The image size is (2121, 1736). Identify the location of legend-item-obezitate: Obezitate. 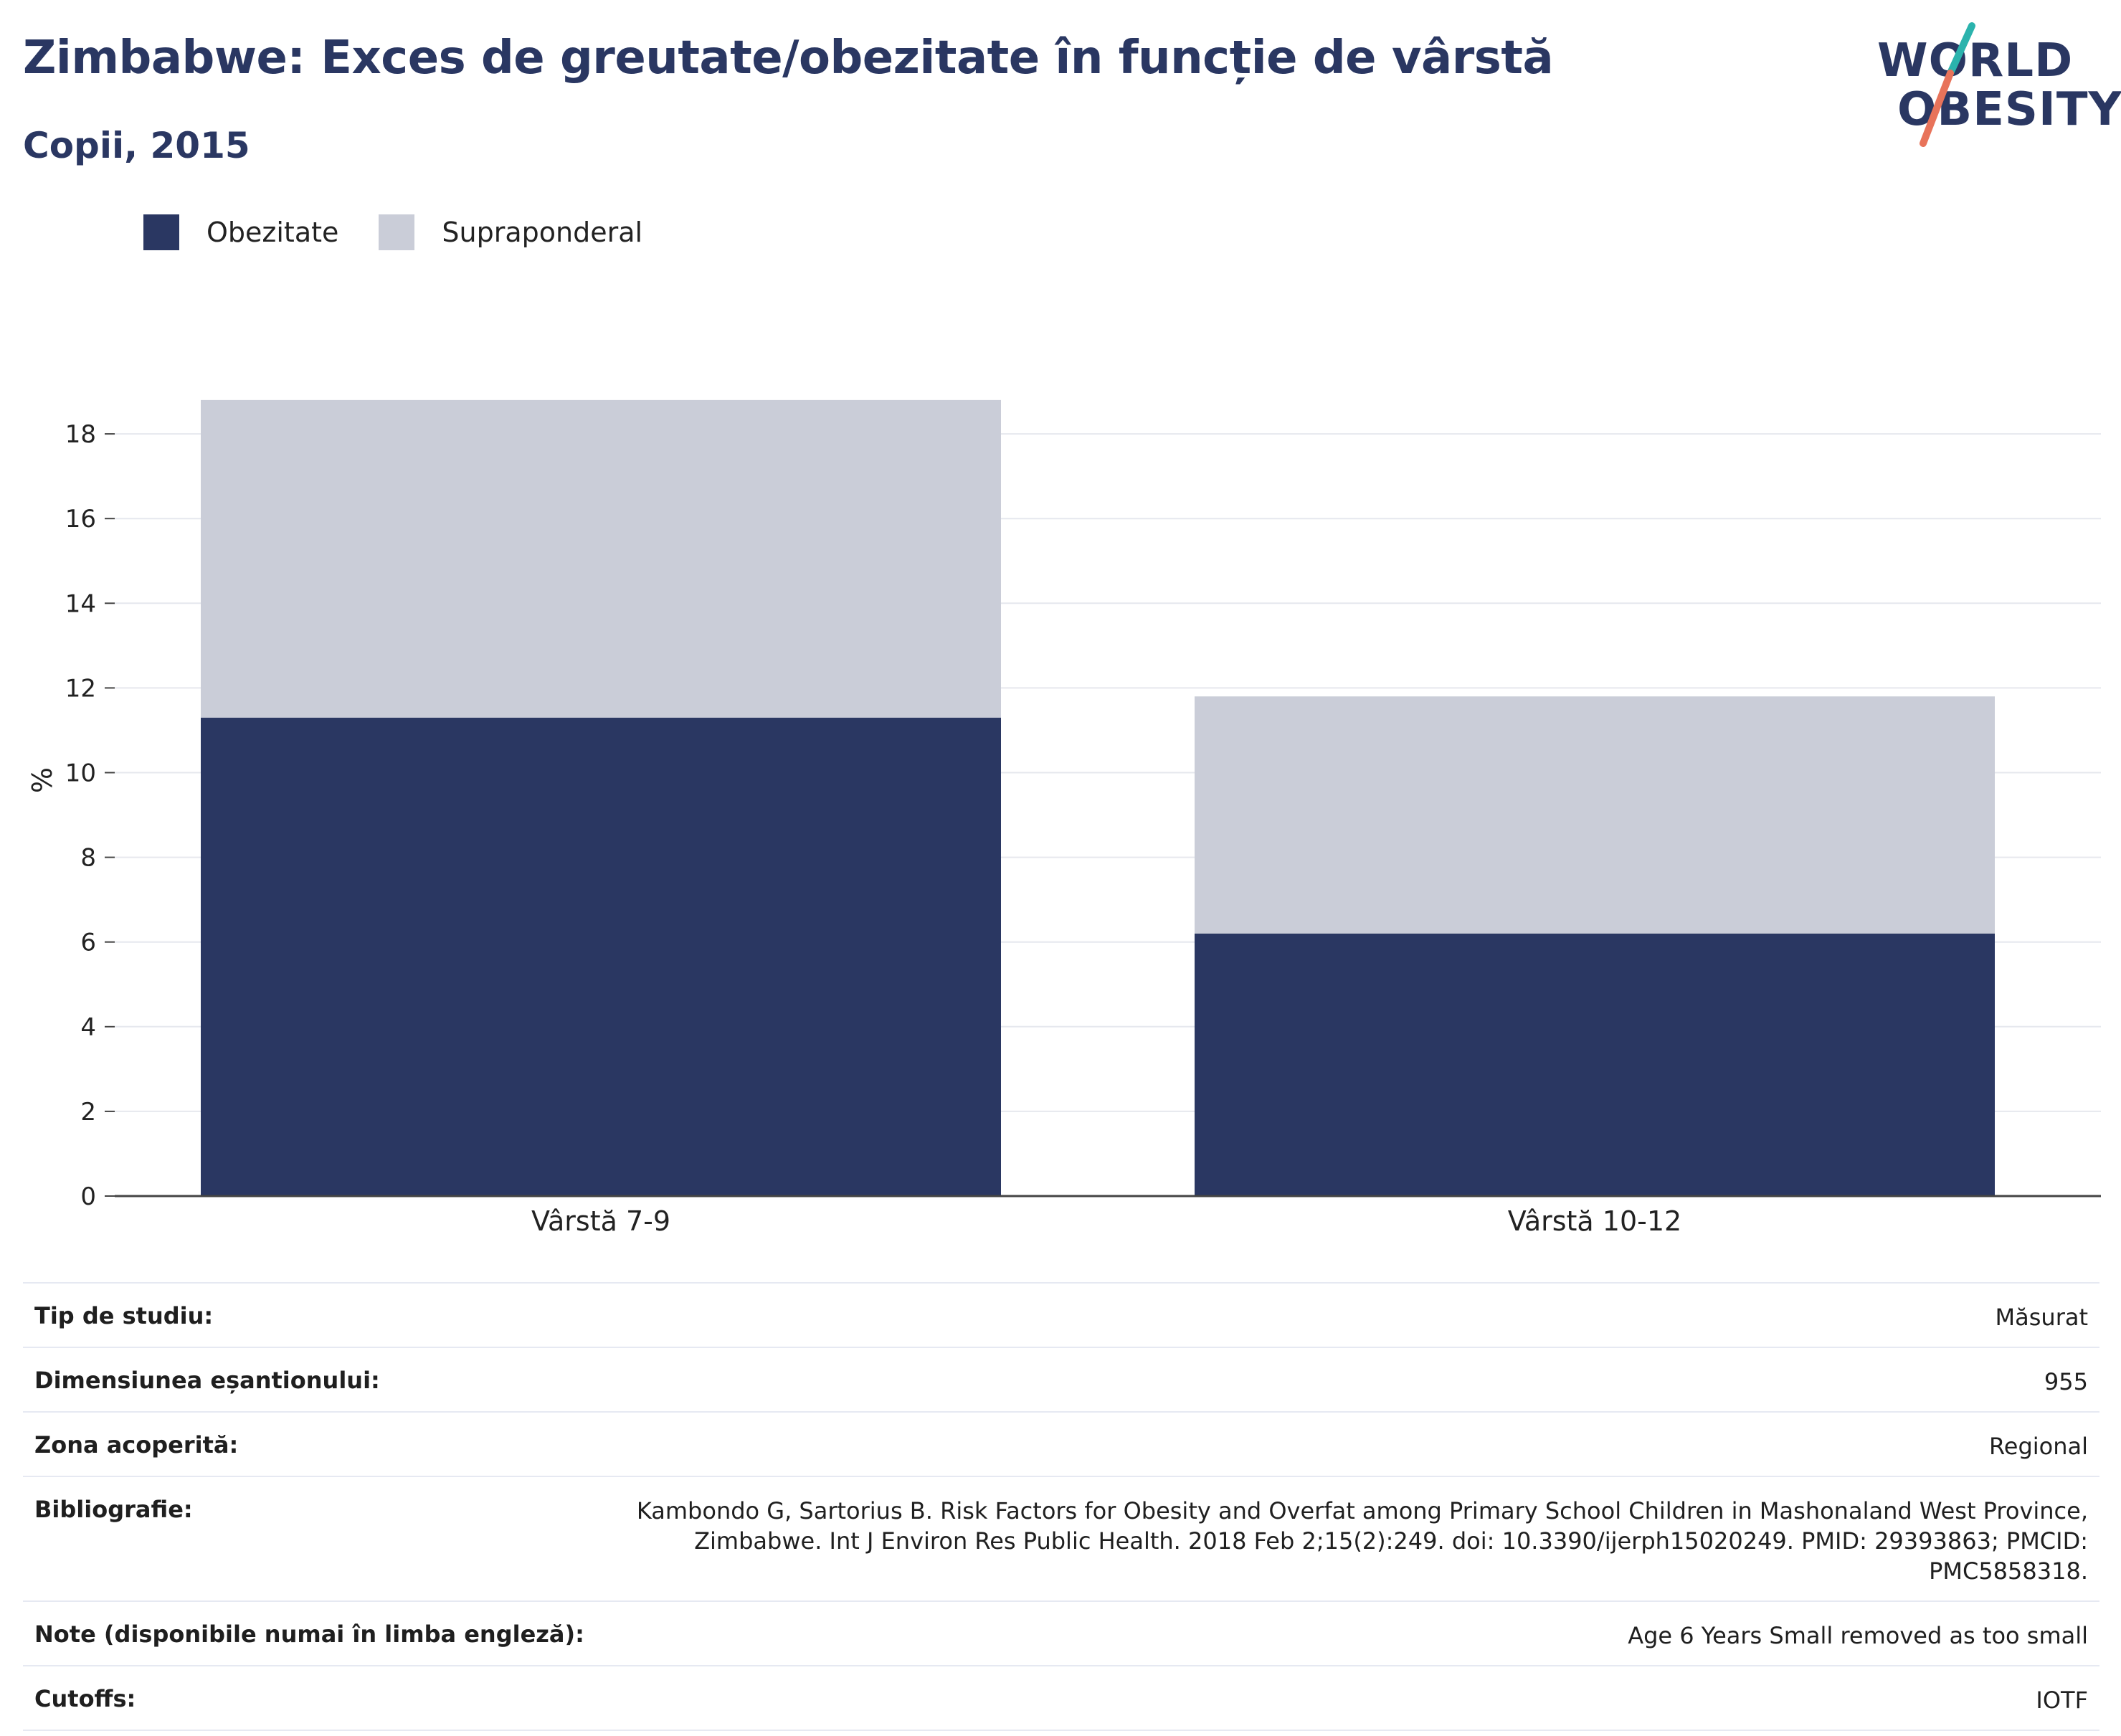
(240, 232).